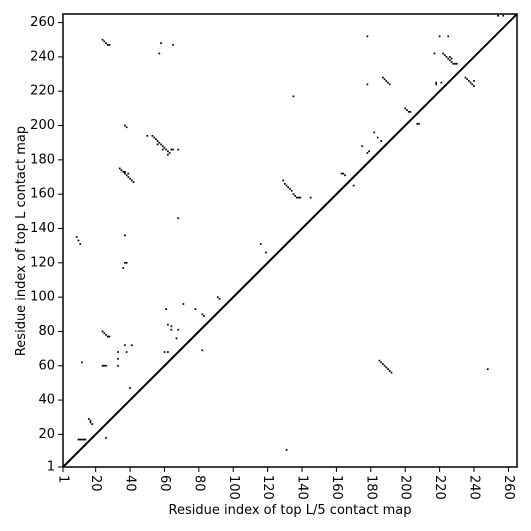 Image resolution: width=531 pixels, height=531 pixels. Describe the element at coordinates (267, 487) in the screenshot. I see `x-tick-label: 120` at that location.